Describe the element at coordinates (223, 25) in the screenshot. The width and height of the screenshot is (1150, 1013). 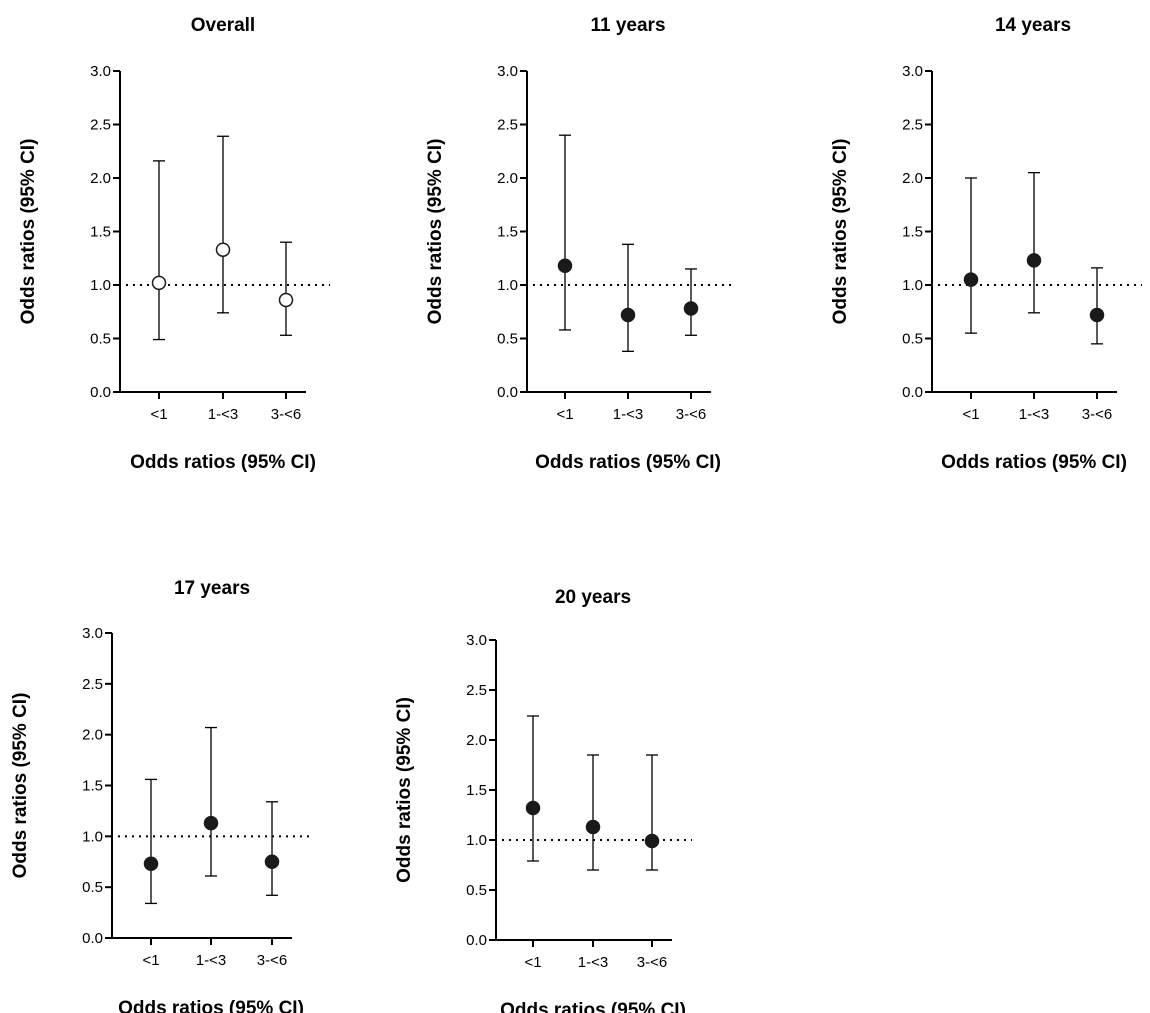
I see `panel-title: Overall` at that location.